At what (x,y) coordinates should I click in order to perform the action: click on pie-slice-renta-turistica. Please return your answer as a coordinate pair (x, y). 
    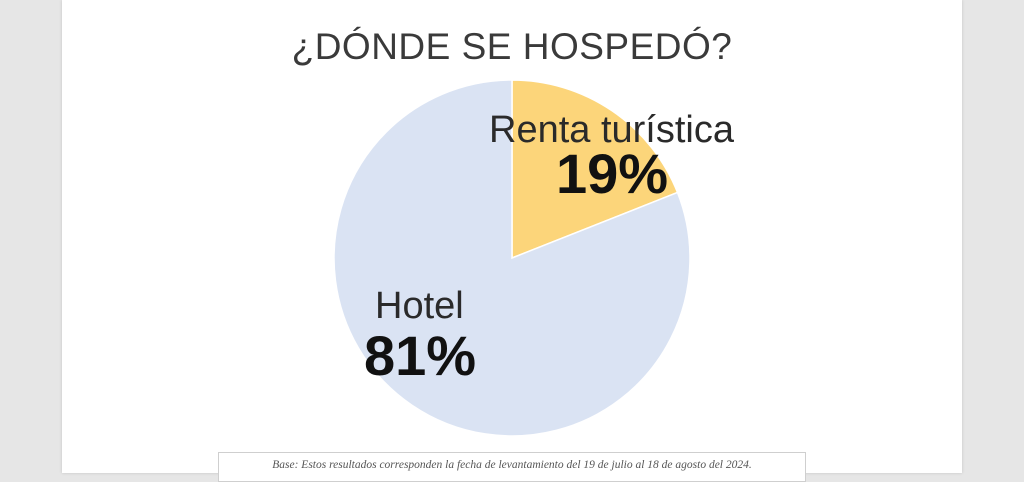
    Looking at the image, I should click on (595, 169).